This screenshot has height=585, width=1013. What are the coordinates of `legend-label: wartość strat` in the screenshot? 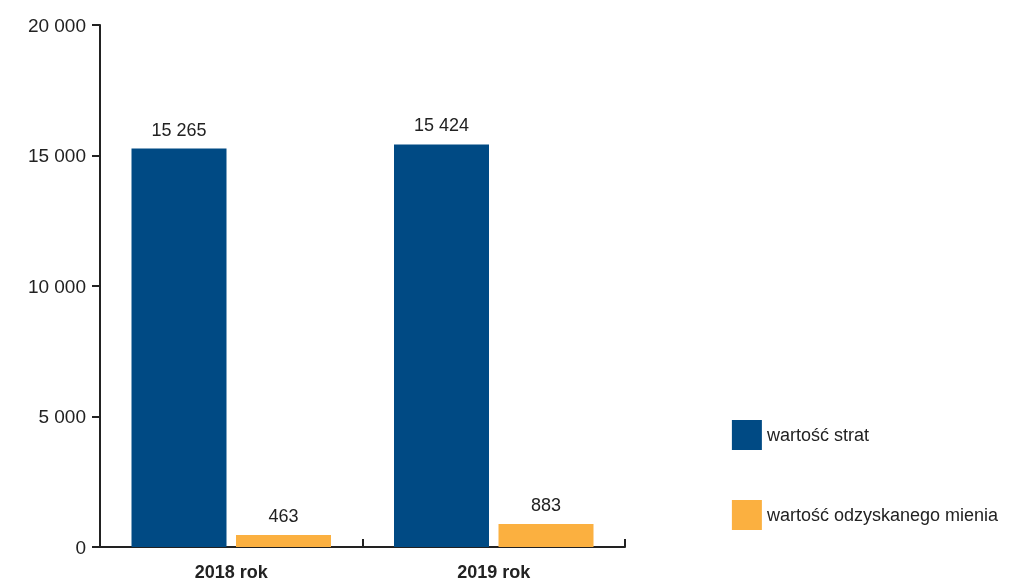 It's located at (817, 435).